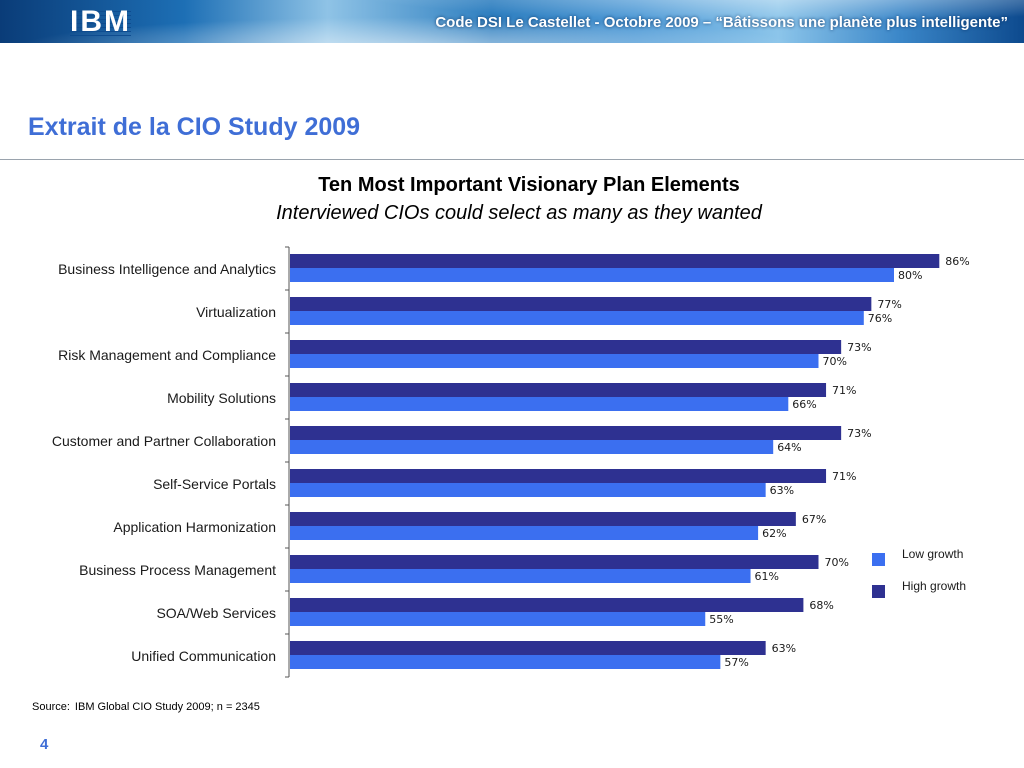  I want to click on bar-high-growth-customer-and-partner-collaboration, so click(566, 433).